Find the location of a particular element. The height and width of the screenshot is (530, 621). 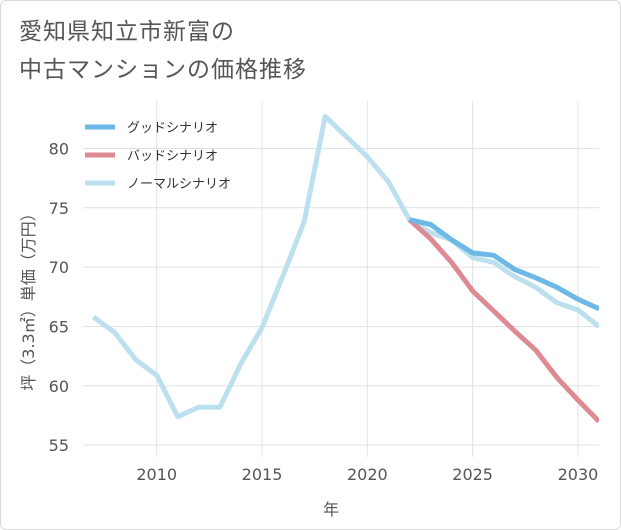

title-line-1: 愛知県知立市新富の is located at coordinates (127, 32).